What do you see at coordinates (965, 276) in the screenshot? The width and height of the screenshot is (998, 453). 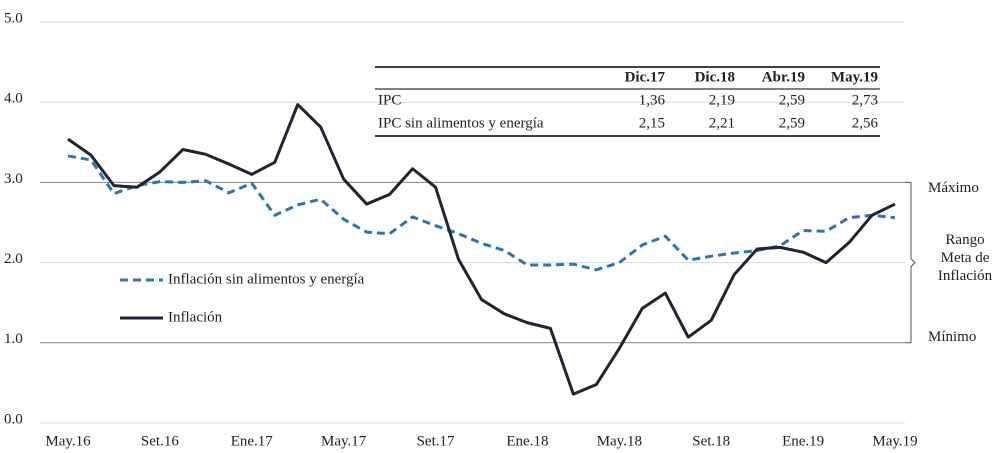 I see `annotation-range: Inflación` at bounding box center [965, 276].